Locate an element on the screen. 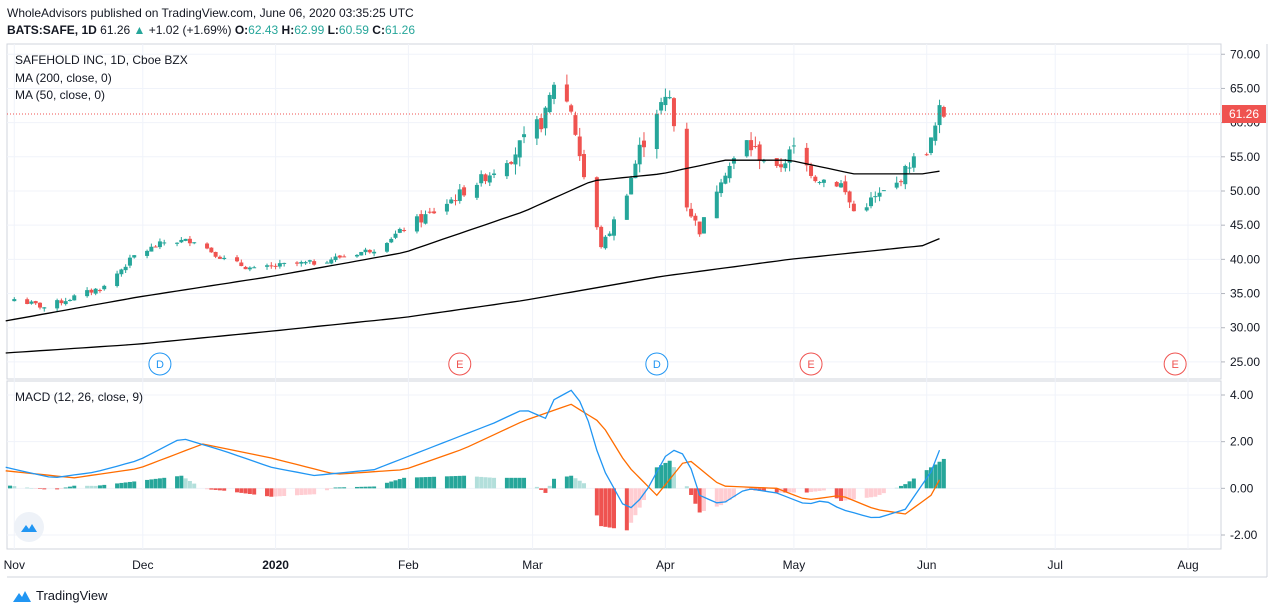 This screenshot has height=615, width=1274. open-value: 62.43 is located at coordinates (263, 30).